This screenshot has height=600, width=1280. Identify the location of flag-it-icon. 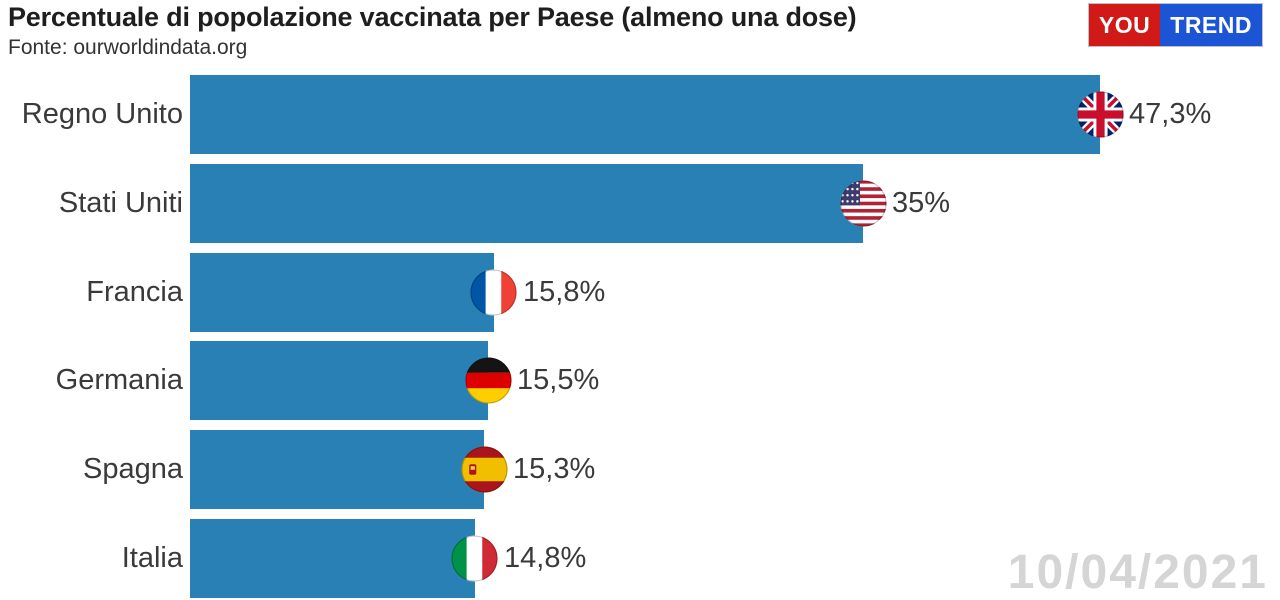
(474, 558).